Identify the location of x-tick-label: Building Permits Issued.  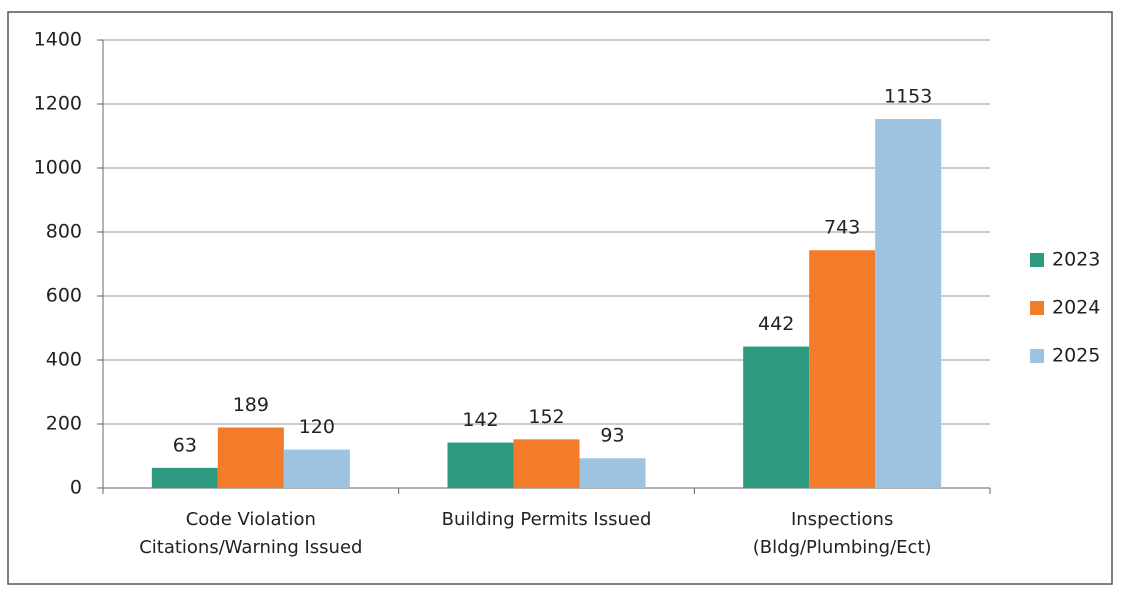
(546, 519).